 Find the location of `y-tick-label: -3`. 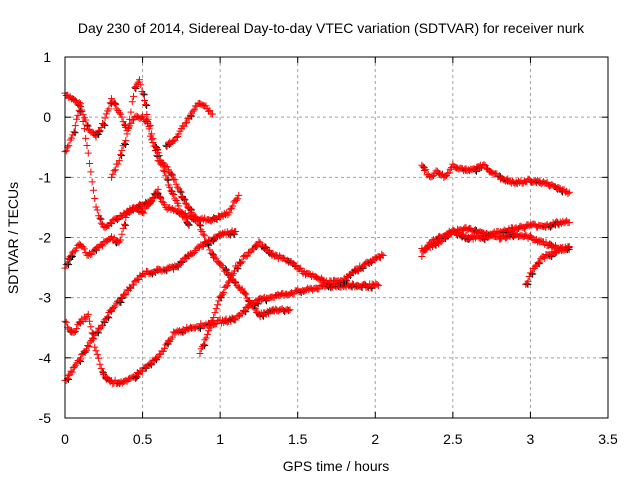

y-tick-label: -3 is located at coordinates (45, 298).